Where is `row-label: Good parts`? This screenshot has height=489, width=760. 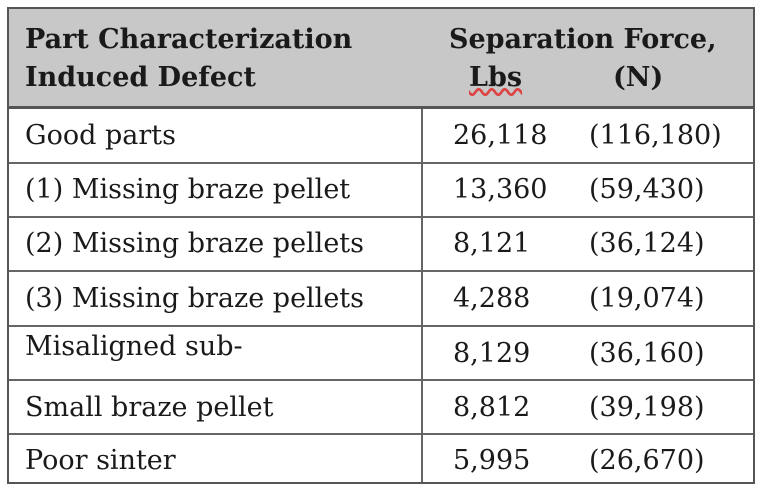 row-label: Good parts is located at coordinates (100, 135).